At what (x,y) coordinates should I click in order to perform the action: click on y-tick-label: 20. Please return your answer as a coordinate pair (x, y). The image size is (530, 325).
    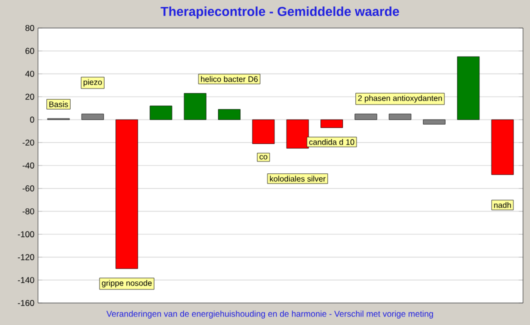
    Looking at the image, I should click on (29, 97).